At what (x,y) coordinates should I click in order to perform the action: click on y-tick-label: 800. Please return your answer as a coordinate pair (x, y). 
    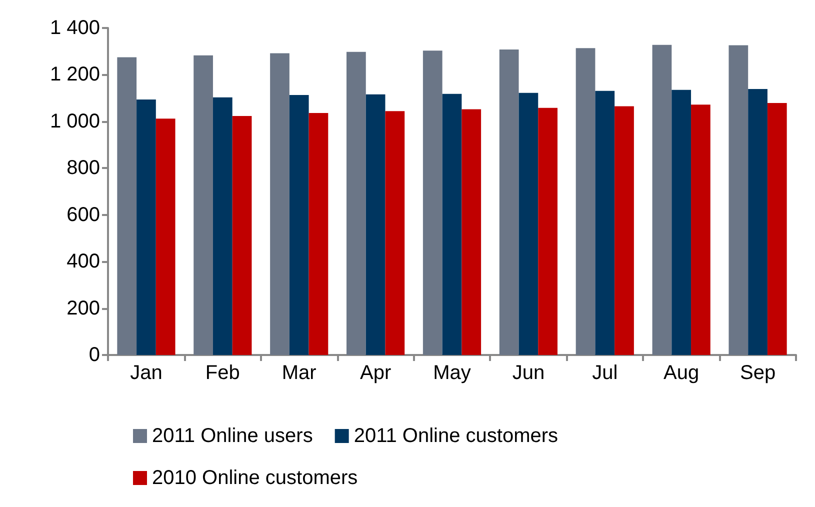
    Looking at the image, I should click on (83, 168).